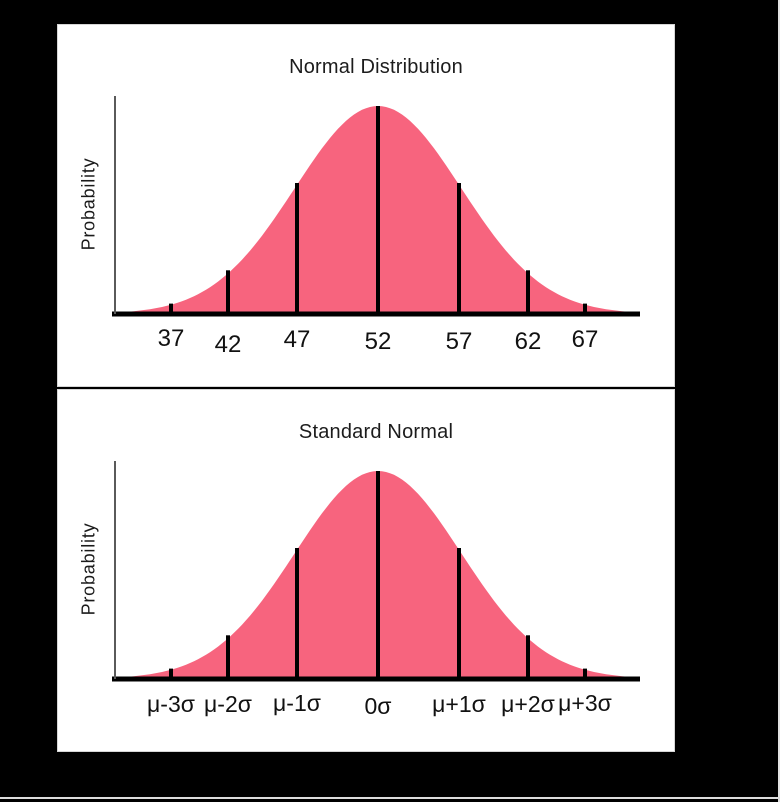 The height and width of the screenshot is (802, 780). Describe the element at coordinates (171, 704) in the screenshot. I see `x-tick-label: μ-3σ` at that location.